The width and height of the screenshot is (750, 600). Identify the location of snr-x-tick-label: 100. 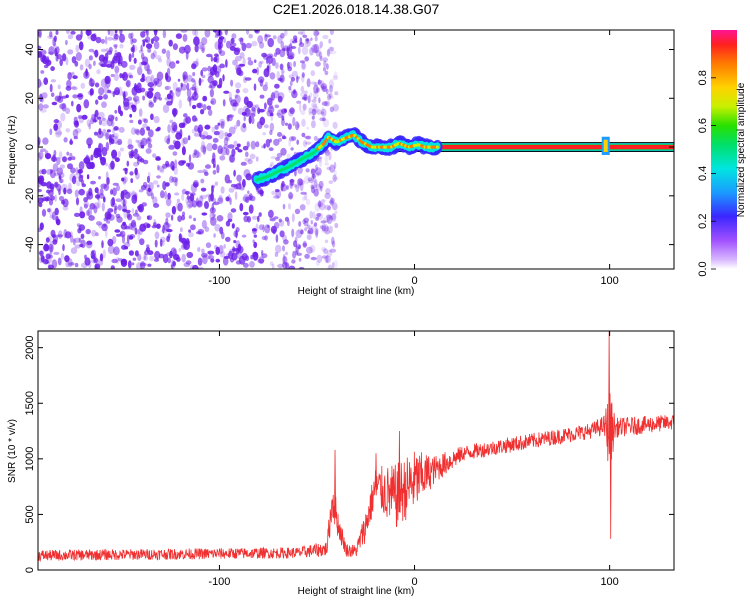
(609, 582).